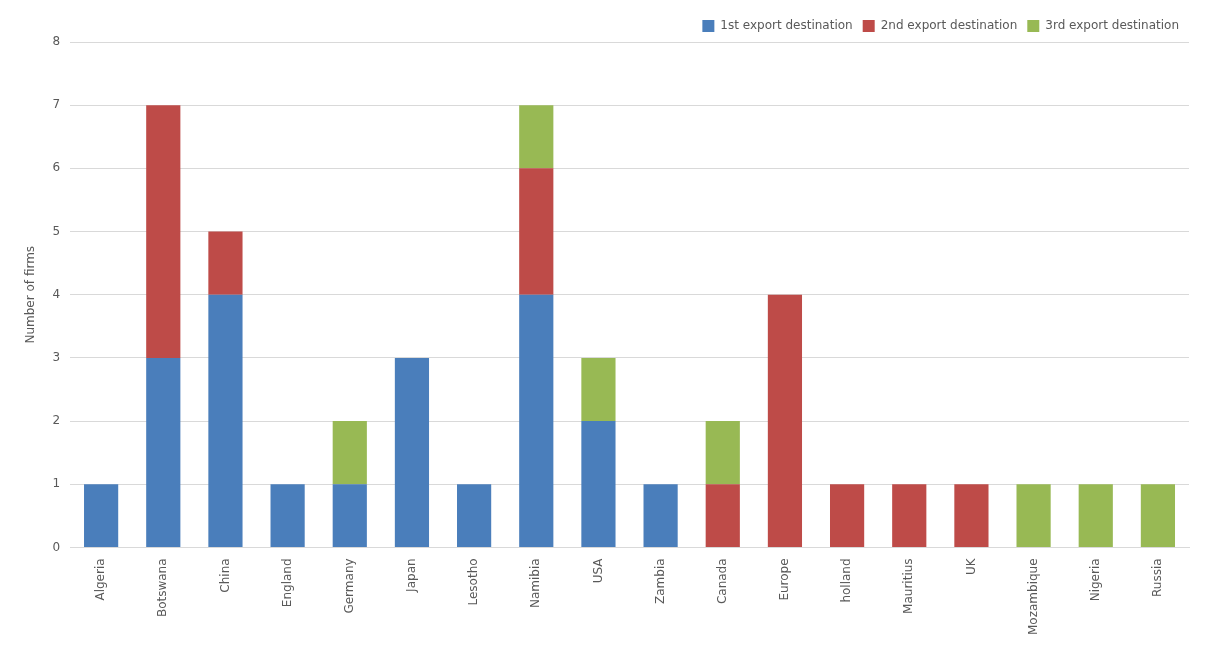 This screenshot has width=1209, height=648. I want to click on y-tick-label: 1, so click(56, 483).